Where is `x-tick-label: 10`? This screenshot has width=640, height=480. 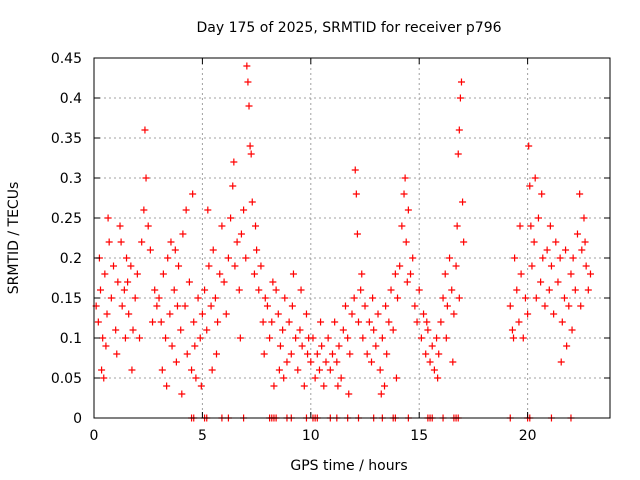 x-tick-label: 10 is located at coordinates (311, 436).